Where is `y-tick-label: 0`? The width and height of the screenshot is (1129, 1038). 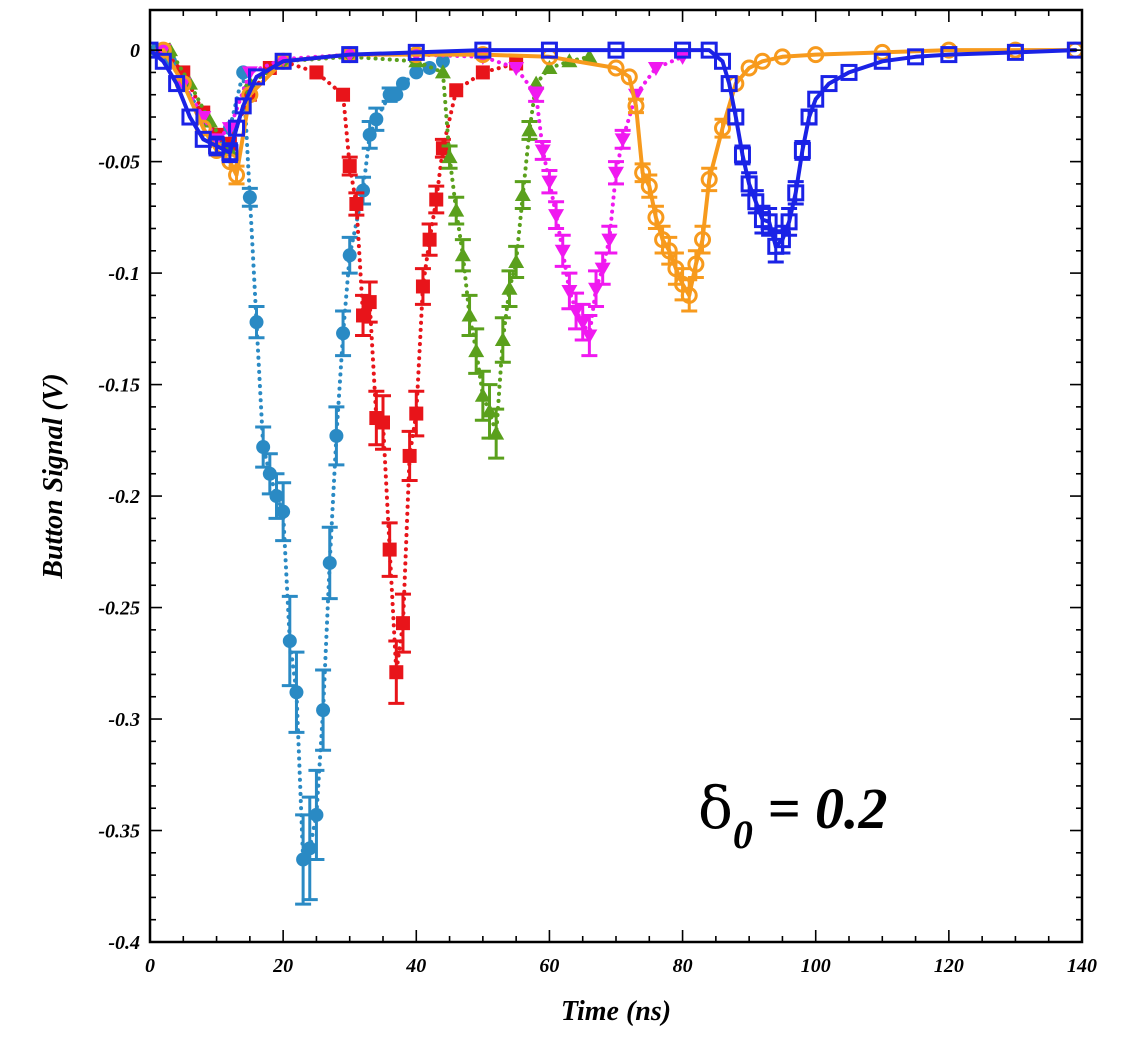 y-tick-label: 0 is located at coordinates (135, 51).